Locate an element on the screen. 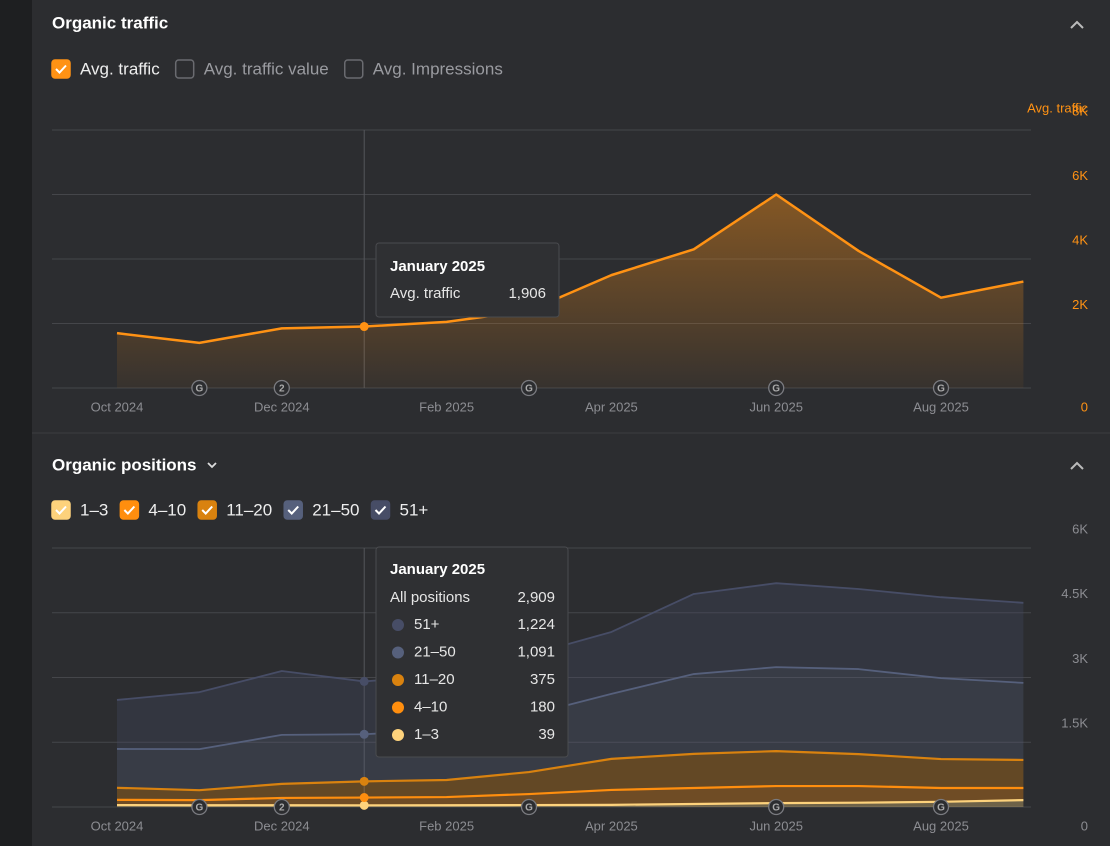 The width and height of the screenshot is (1110, 846). dropdown-icon is located at coordinates (212, 465).